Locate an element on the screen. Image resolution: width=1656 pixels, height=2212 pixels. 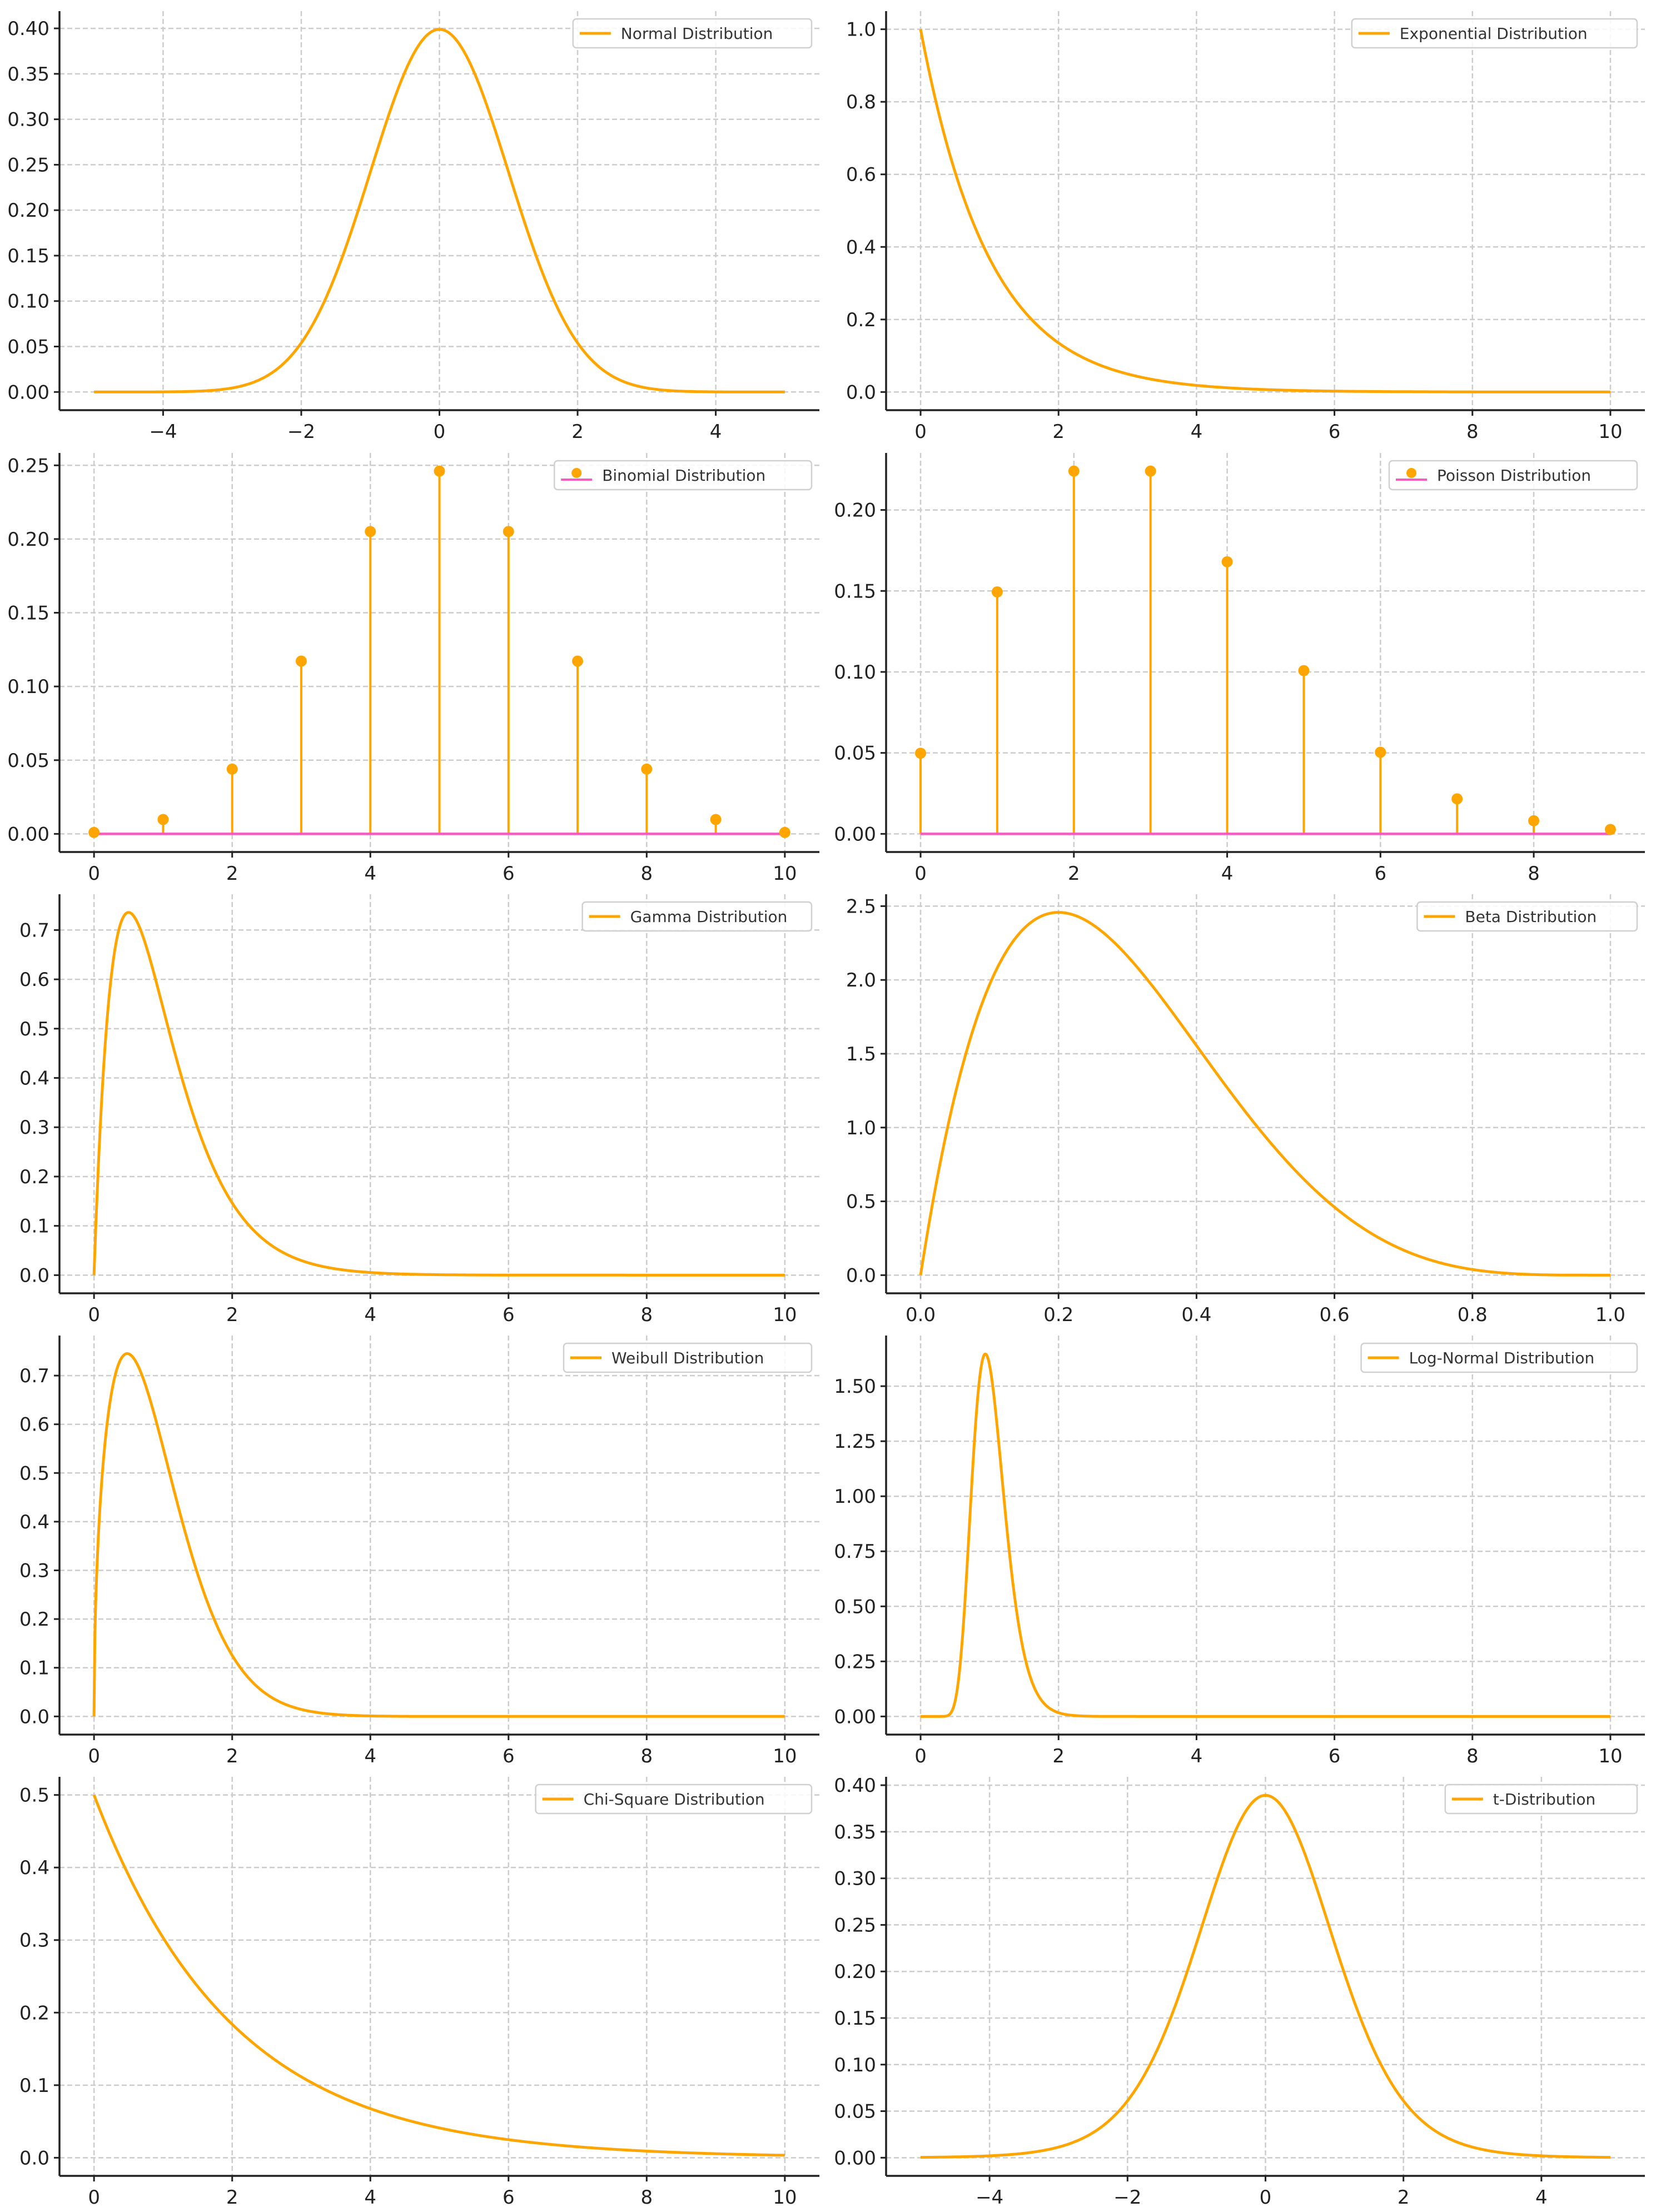
y-tick-label: 0.05 is located at coordinates (28, 761).